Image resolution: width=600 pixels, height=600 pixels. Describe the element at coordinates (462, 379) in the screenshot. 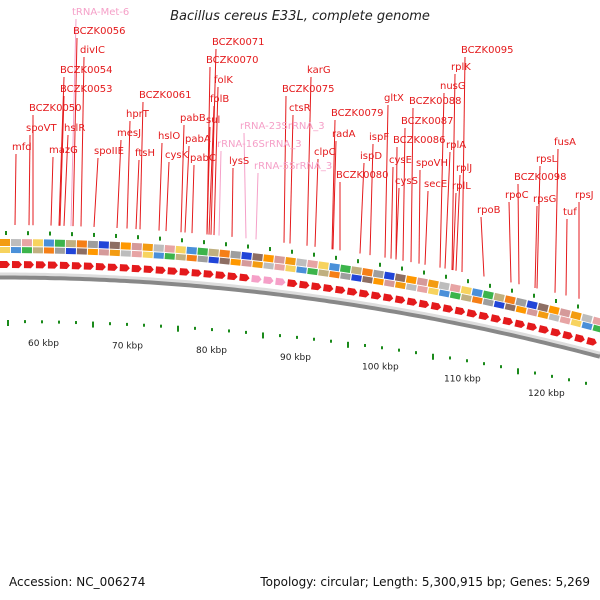

I see `scale-label: 110 kbp` at that location.